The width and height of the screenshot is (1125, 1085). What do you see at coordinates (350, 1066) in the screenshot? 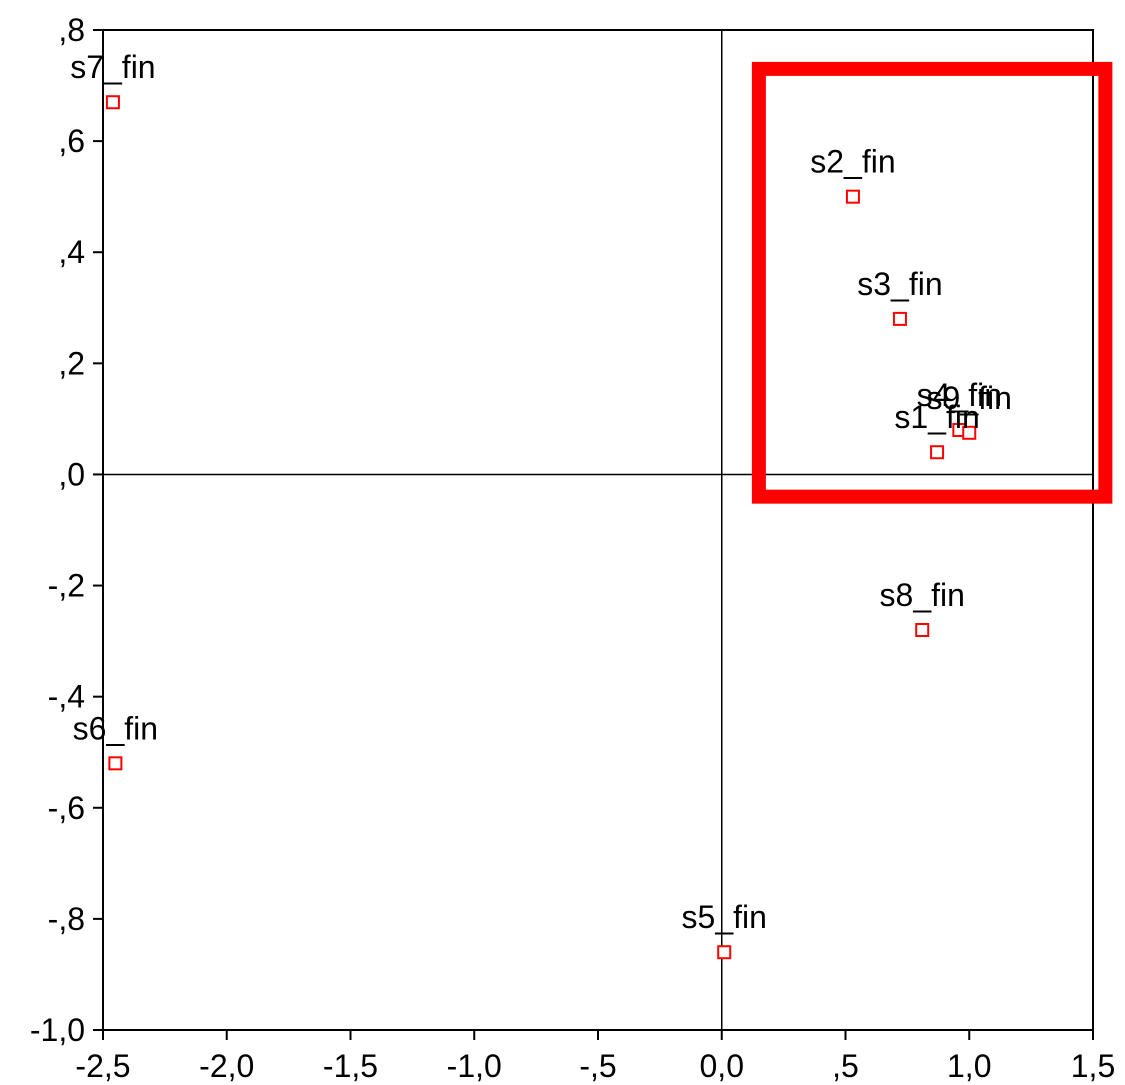
I see `x-tick-label: -1,5` at bounding box center [350, 1066].